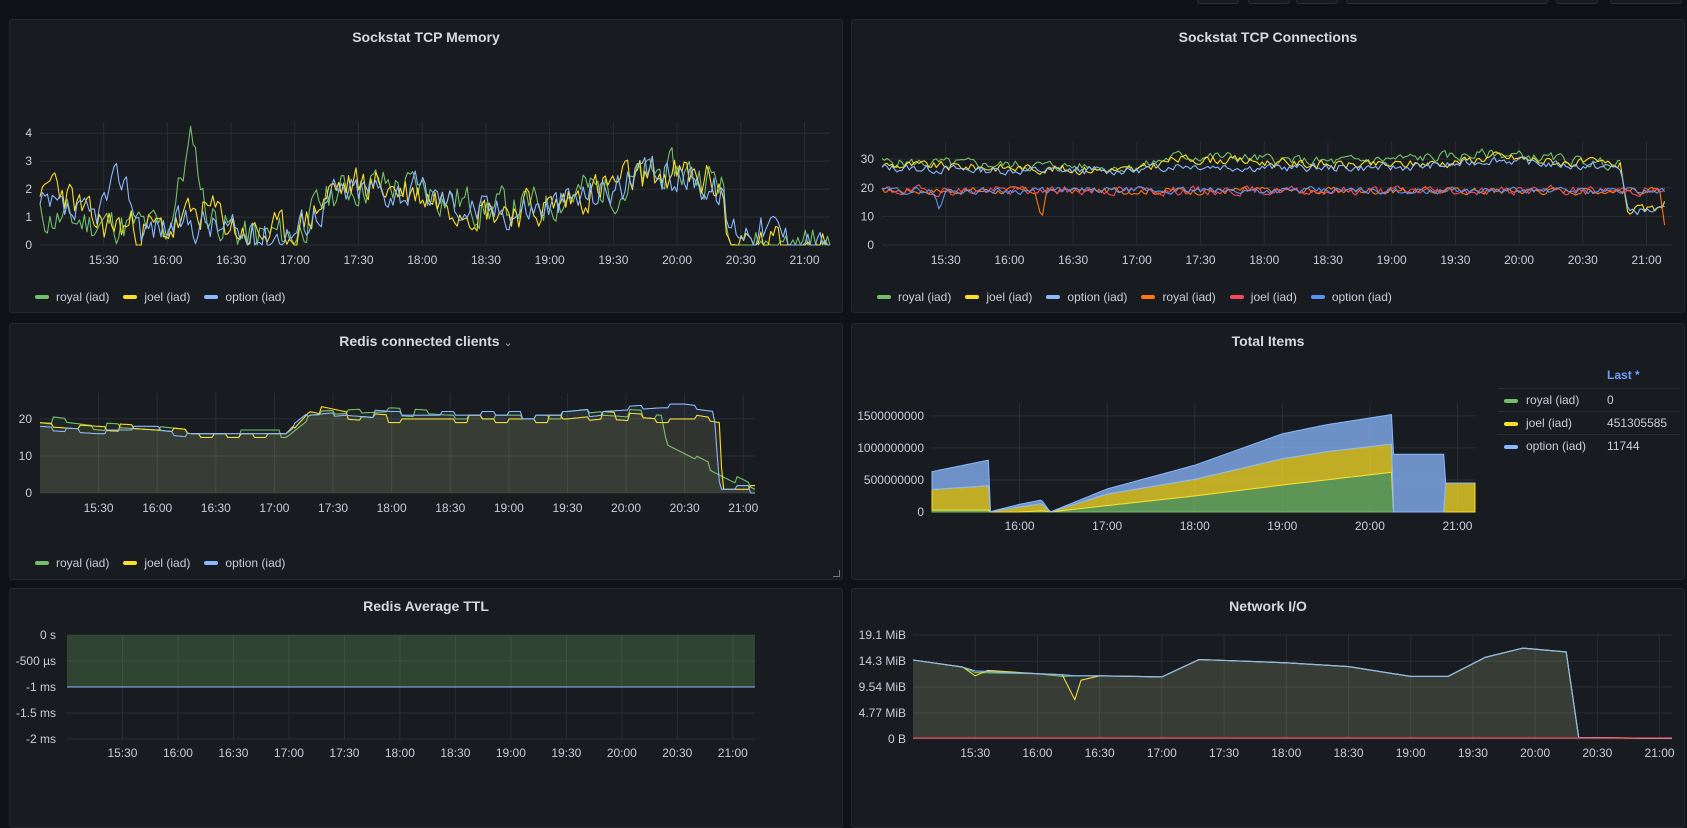 The height and width of the screenshot is (828, 1687). I want to click on x-tick-label: 20:30, so click(1583, 260).